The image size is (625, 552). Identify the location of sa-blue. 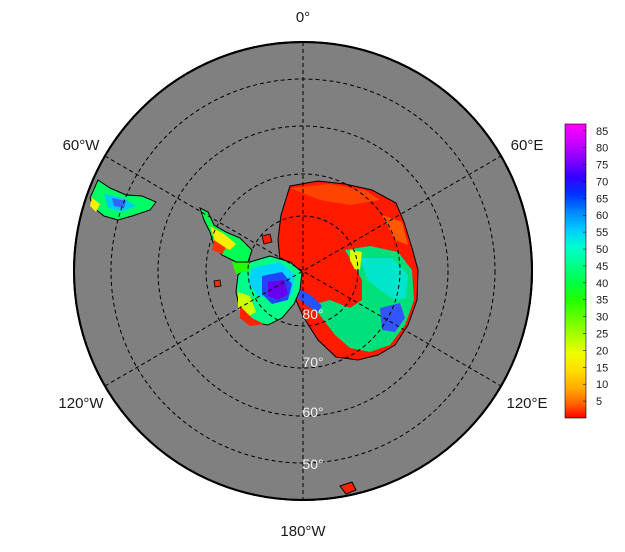
(119, 203).